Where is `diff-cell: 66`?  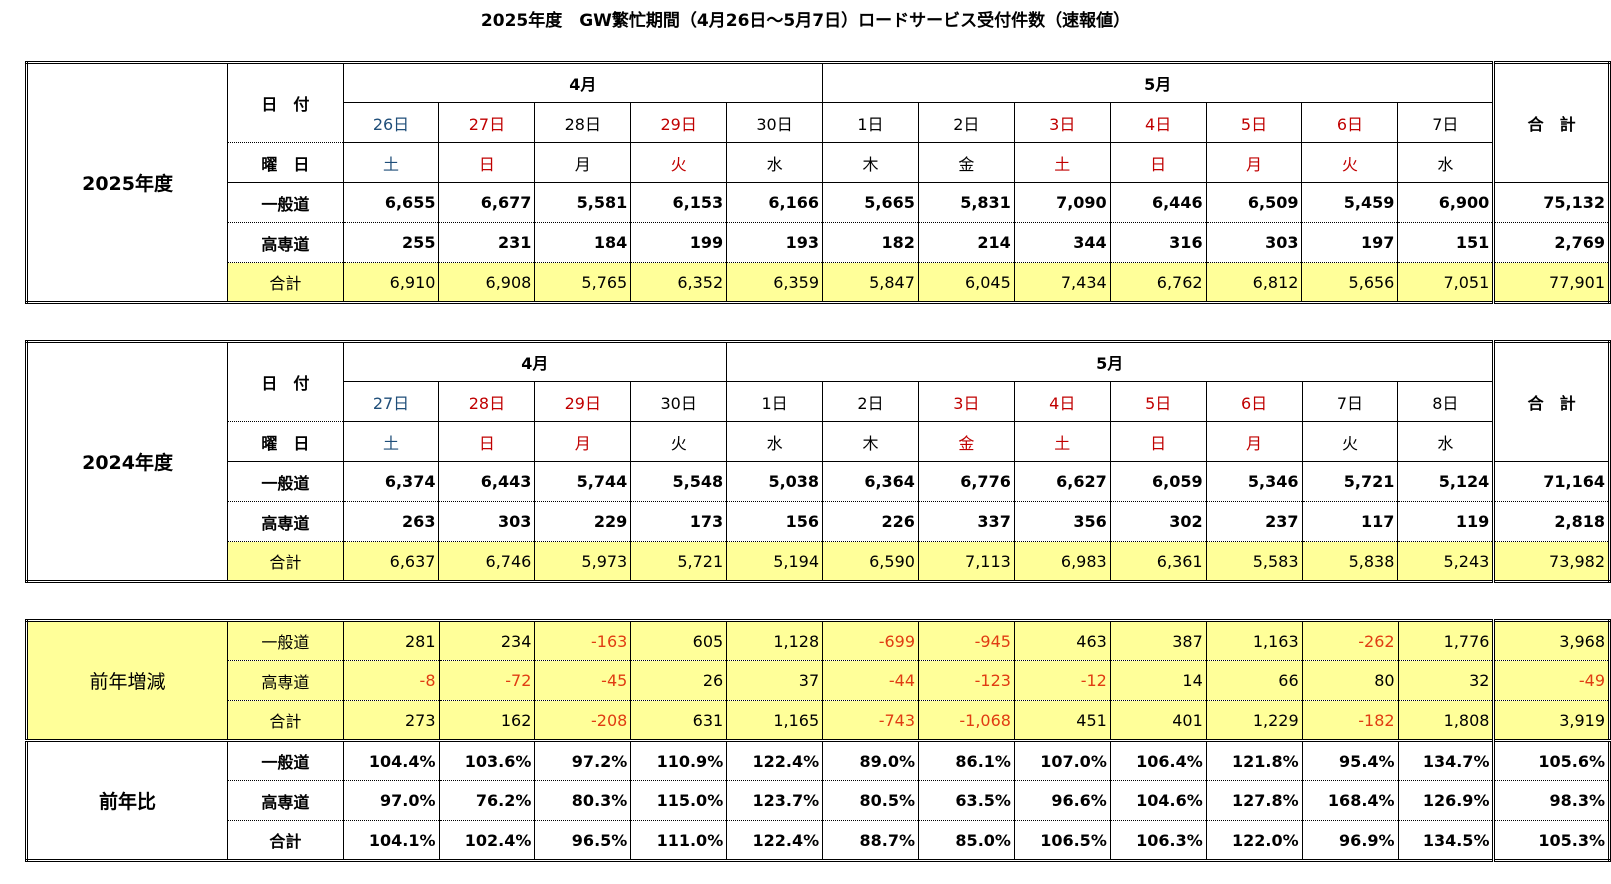
diff-cell: 66 is located at coordinates (1254, 680).